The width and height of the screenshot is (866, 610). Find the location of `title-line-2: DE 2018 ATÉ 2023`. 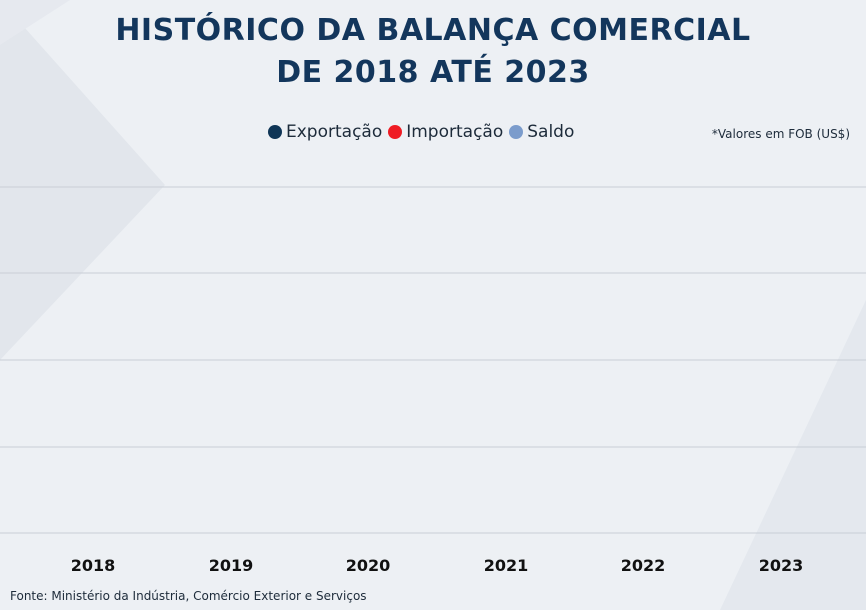

title-line-2: DE 2018 ATÉ 2023 is located at coordinates (433, 72).